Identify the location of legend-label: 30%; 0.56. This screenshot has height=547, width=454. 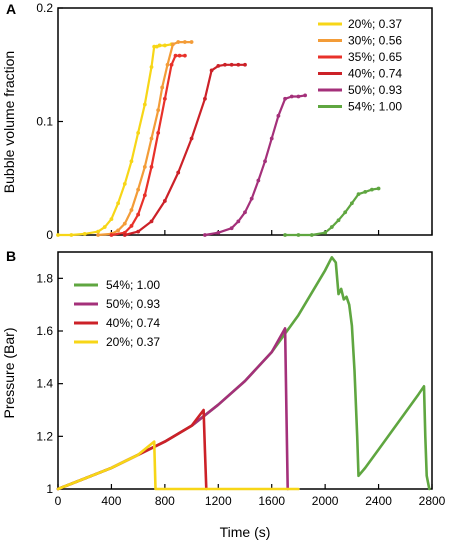
(375, 41).